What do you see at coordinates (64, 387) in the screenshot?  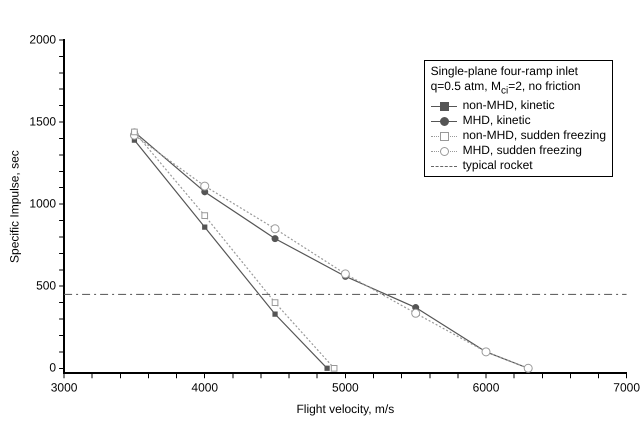 I see `x-tick-label: 3000` at bounding box center [64, 387].